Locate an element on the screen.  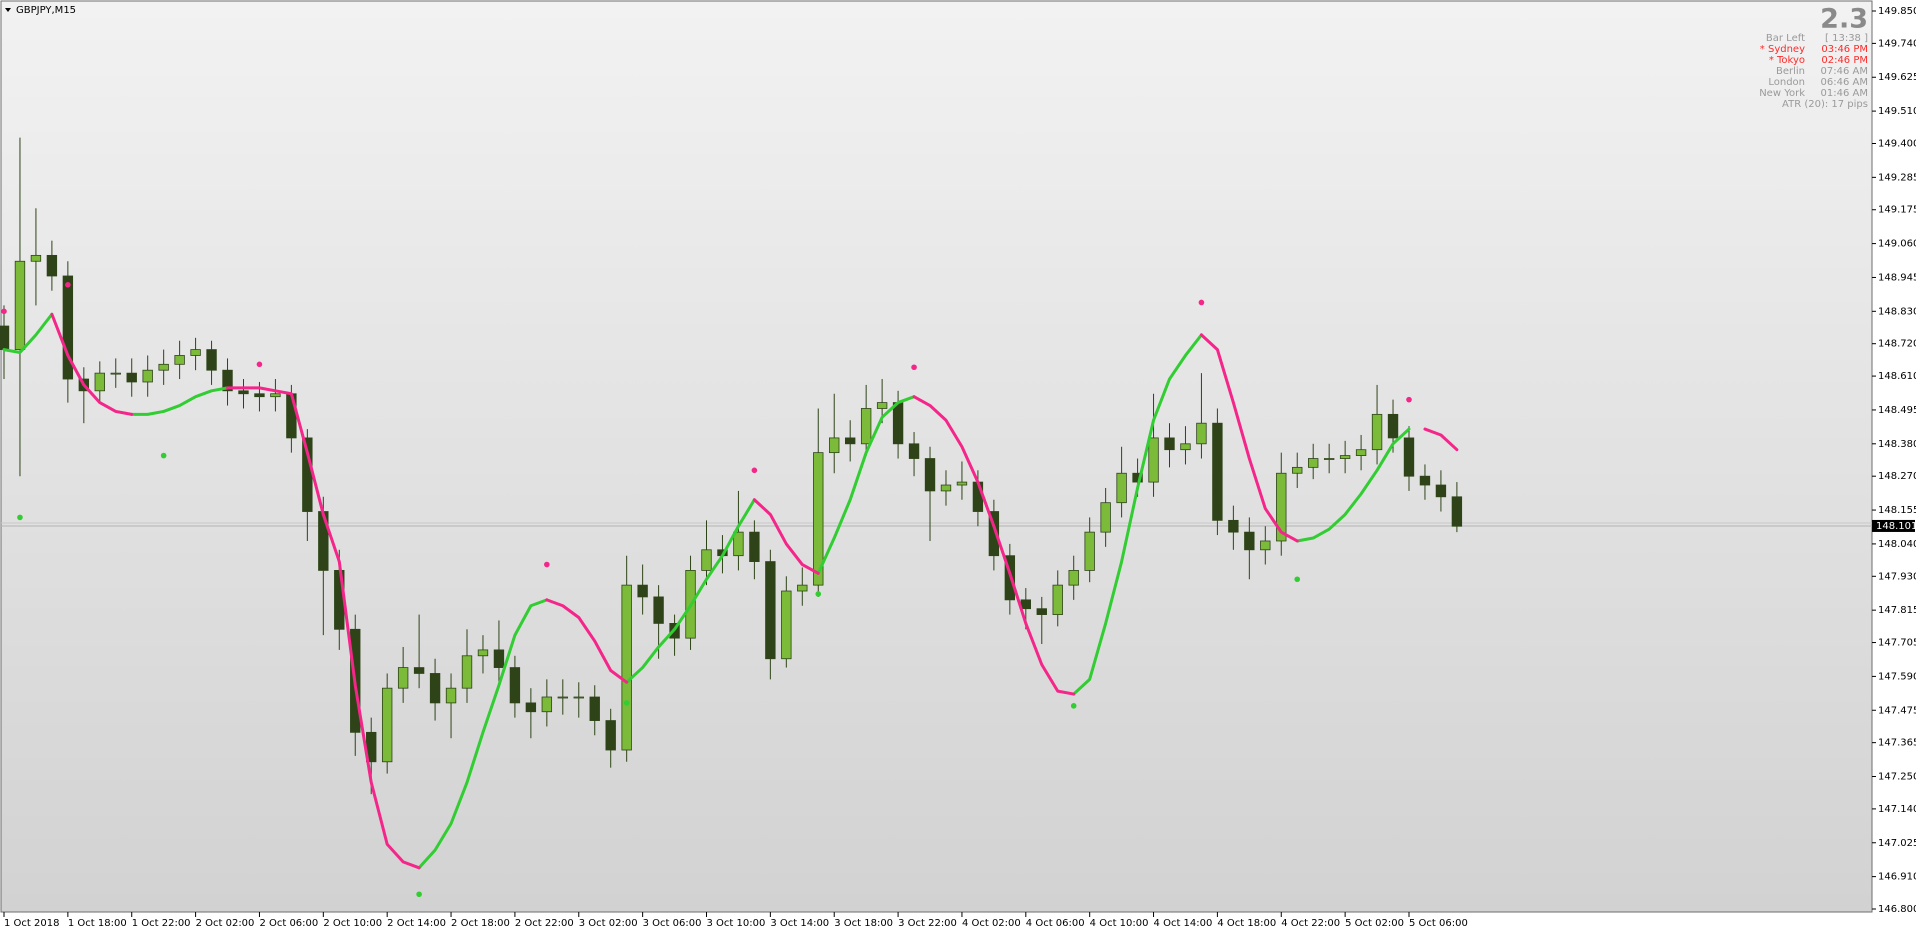
x-tick-label: 5 Oct 06:00 is located at coordinates (1438, 923).